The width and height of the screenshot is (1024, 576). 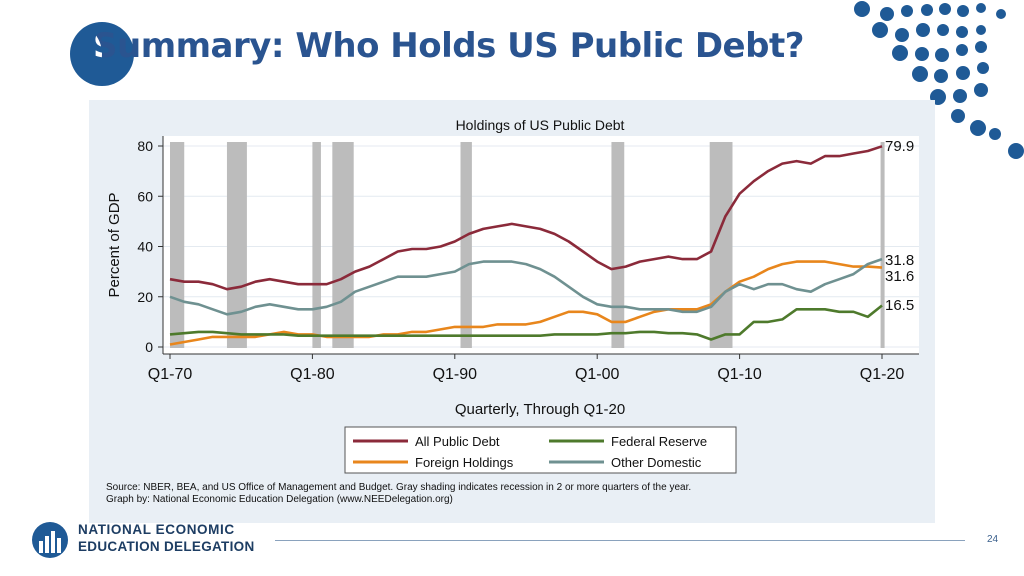 What do you see at coordinates (597, 374) in the screenshot?
I see `x-tick-label: Q1-00` at bounding box center [597, 374].